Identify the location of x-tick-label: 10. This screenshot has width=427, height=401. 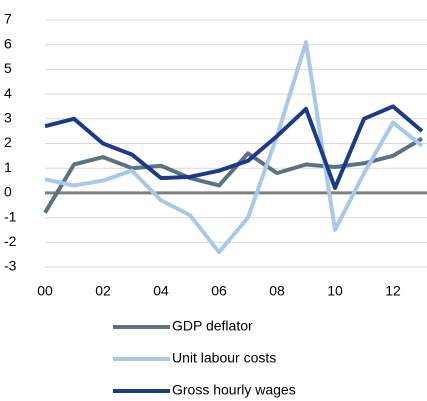
(335, 291).